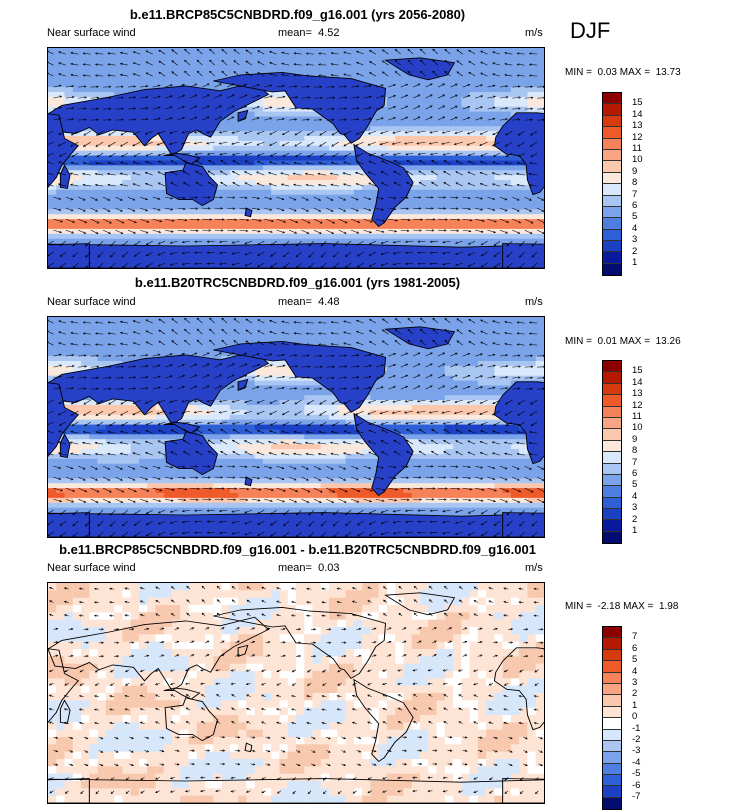  What do you see at coordinates (578, 606) in the screenshot?
I see `panel-3-min-label: MIN =` at bounding box center [578, 606].